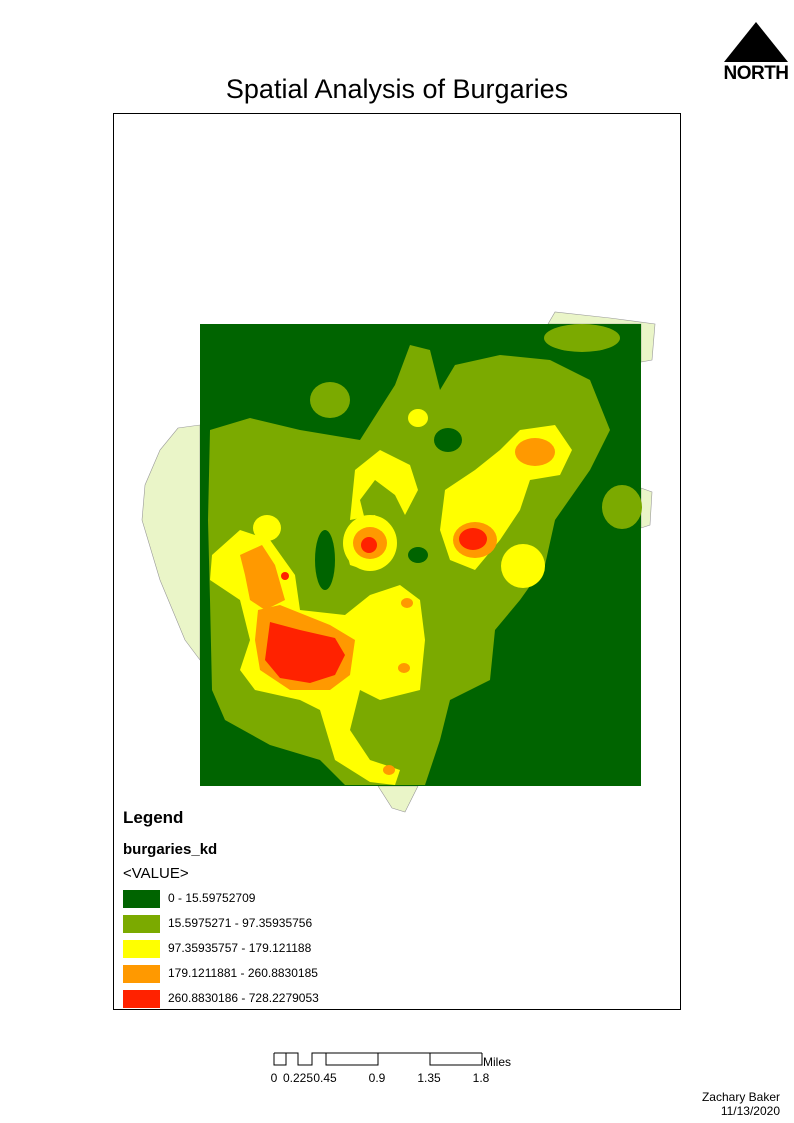  I want to click on scale-unit: Miles, so click(497, 1062).